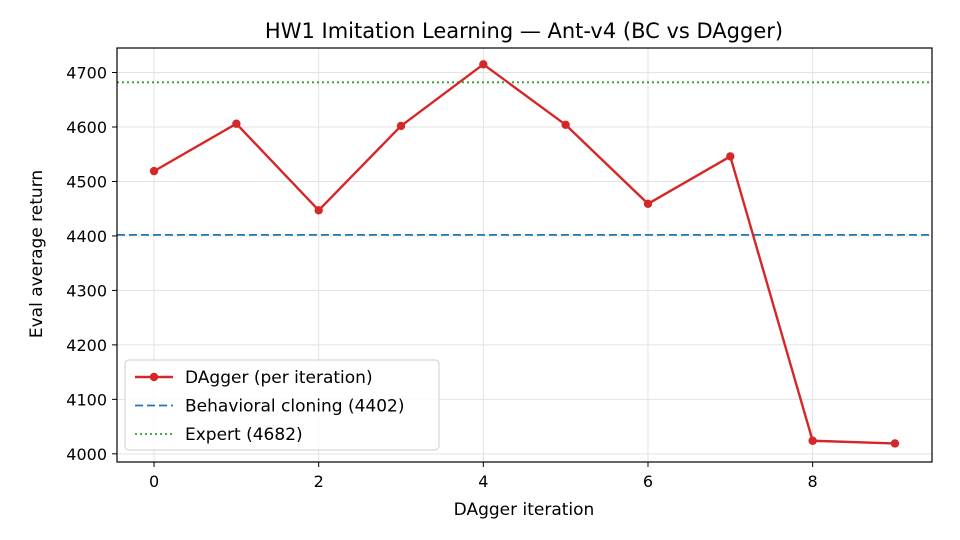 The height and width of the screenshot is (540, 960). Describe the element at coordinates (524, 510) in the screenshot. I see `x-axis-label: DAgger iteration` at that location.